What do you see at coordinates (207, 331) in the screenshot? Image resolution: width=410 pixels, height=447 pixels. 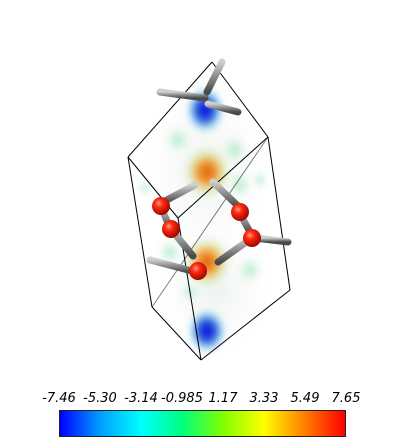 I see `lobe-blue` at bounding box center [207, 331].